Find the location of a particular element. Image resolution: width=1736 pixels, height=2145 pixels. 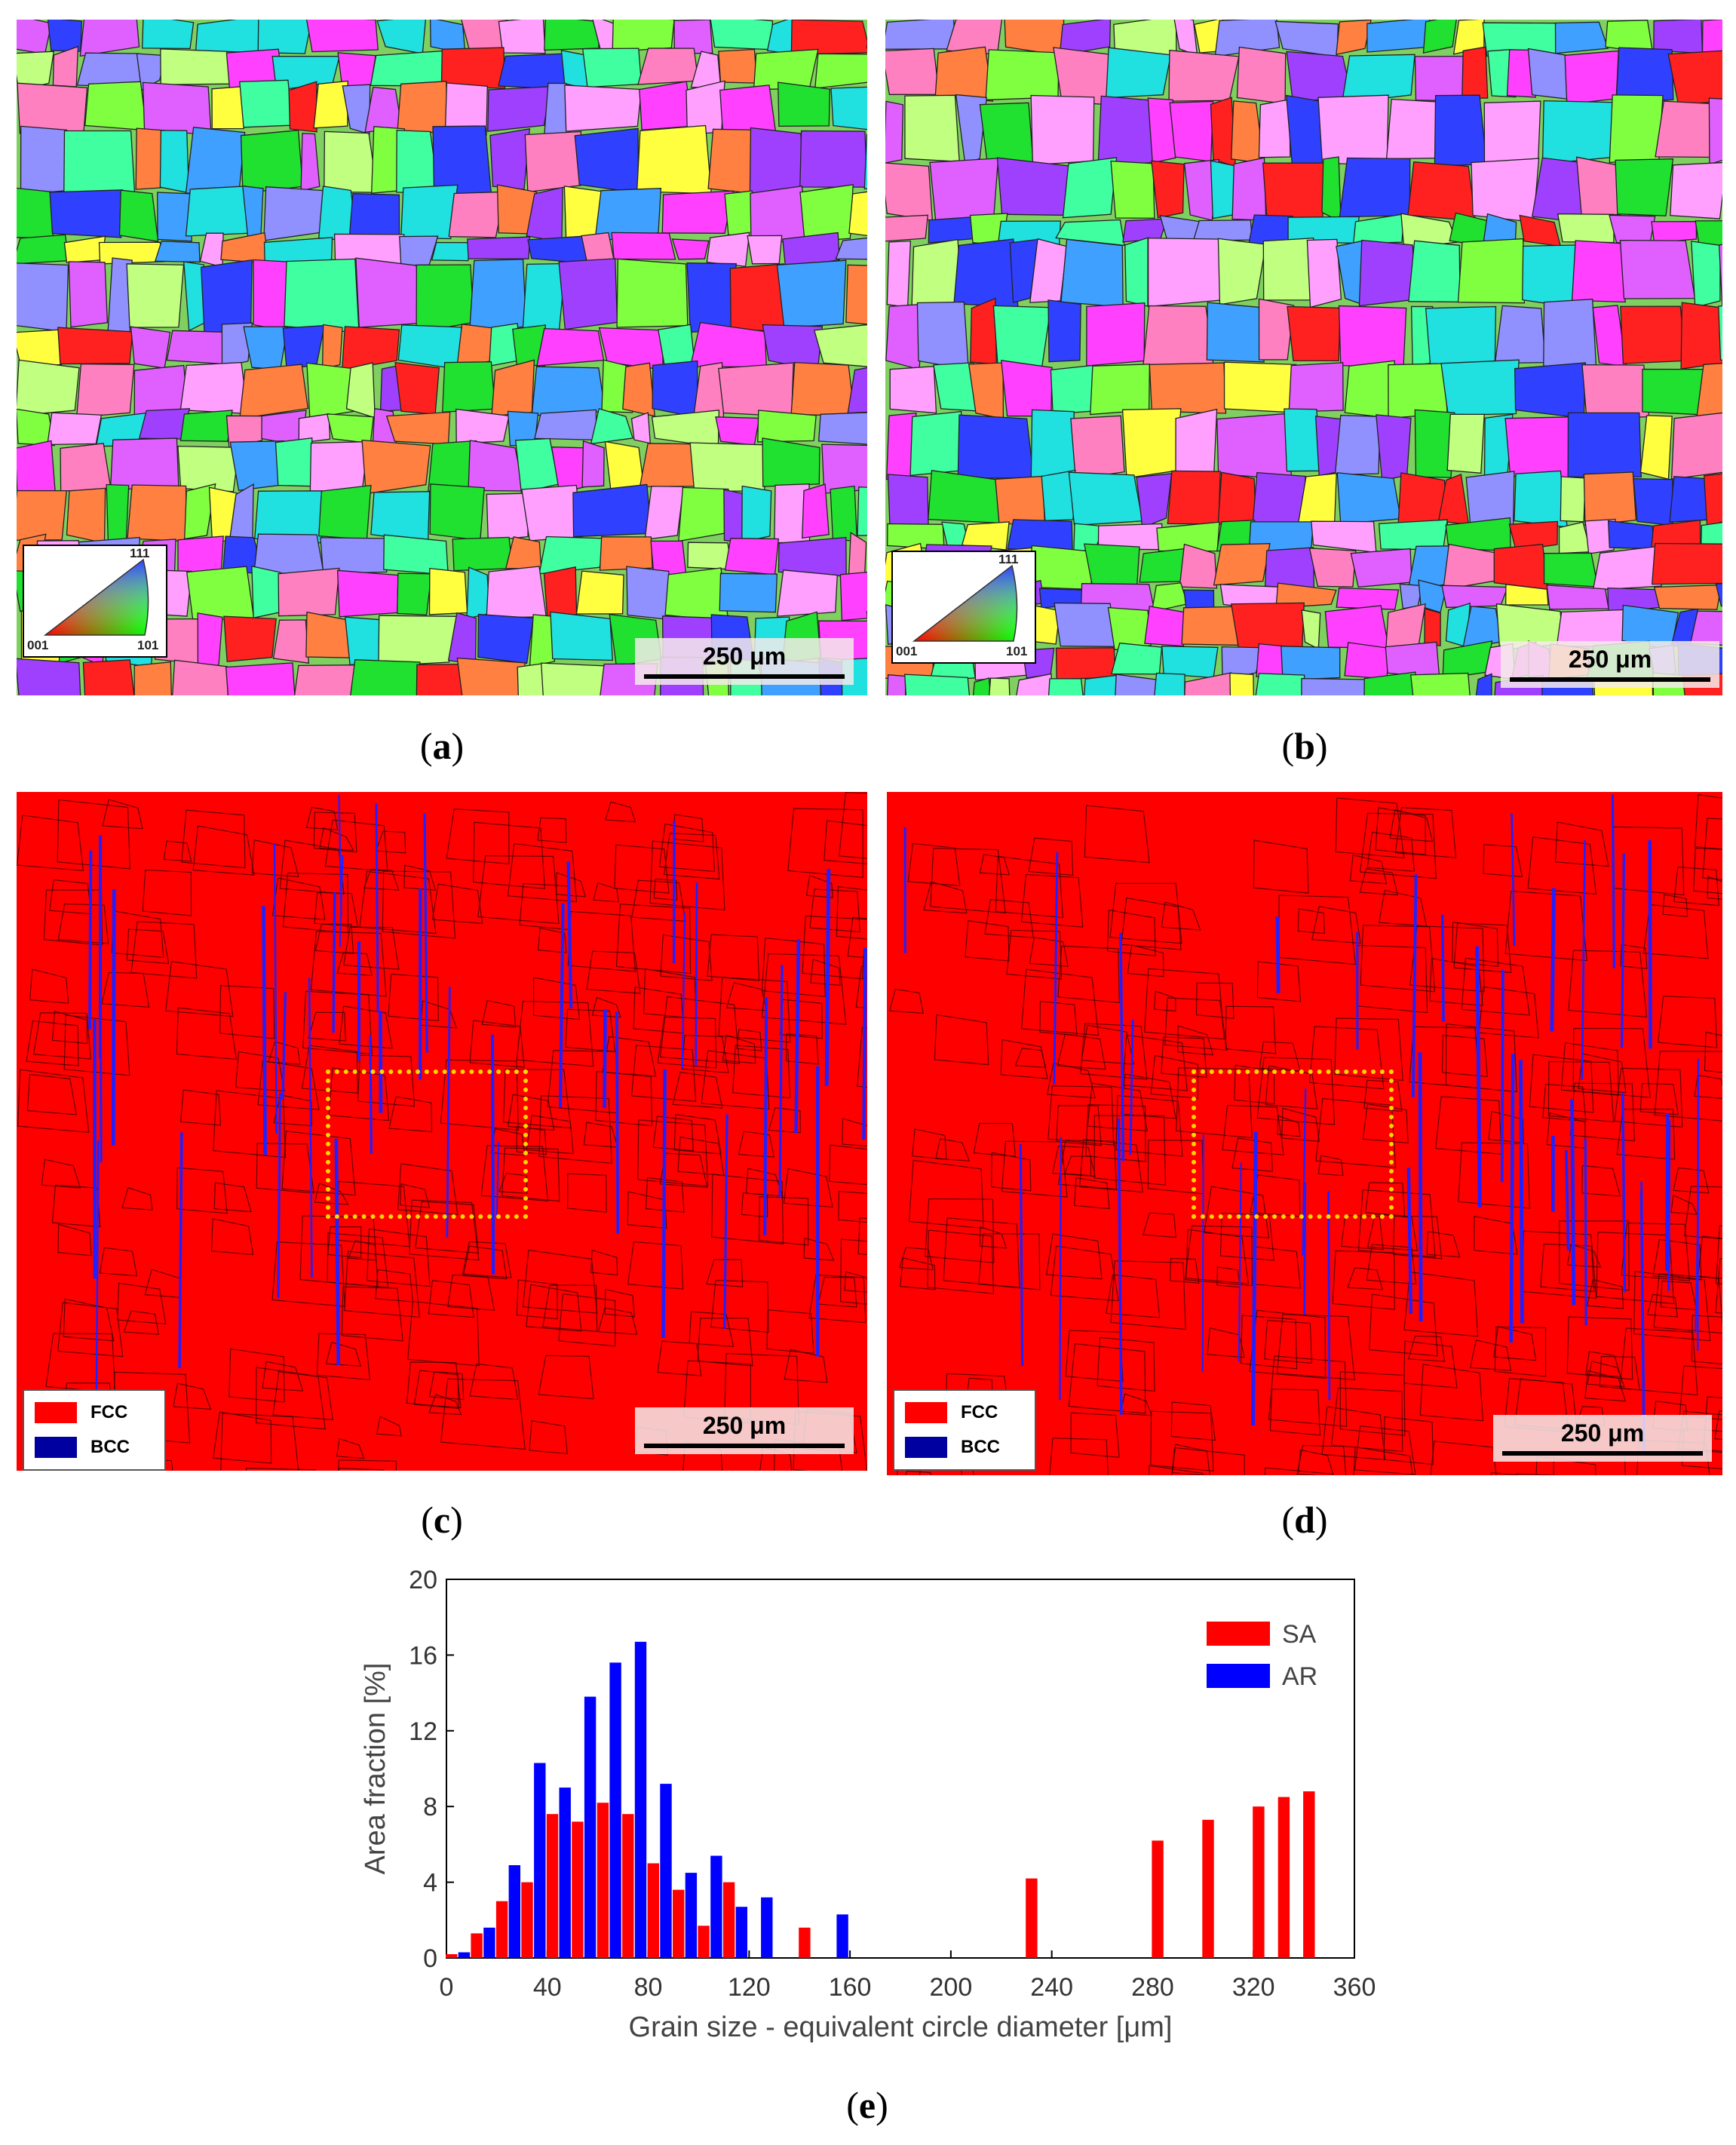

x-tick-label: 280 is located at coordinates (1153, 1987).